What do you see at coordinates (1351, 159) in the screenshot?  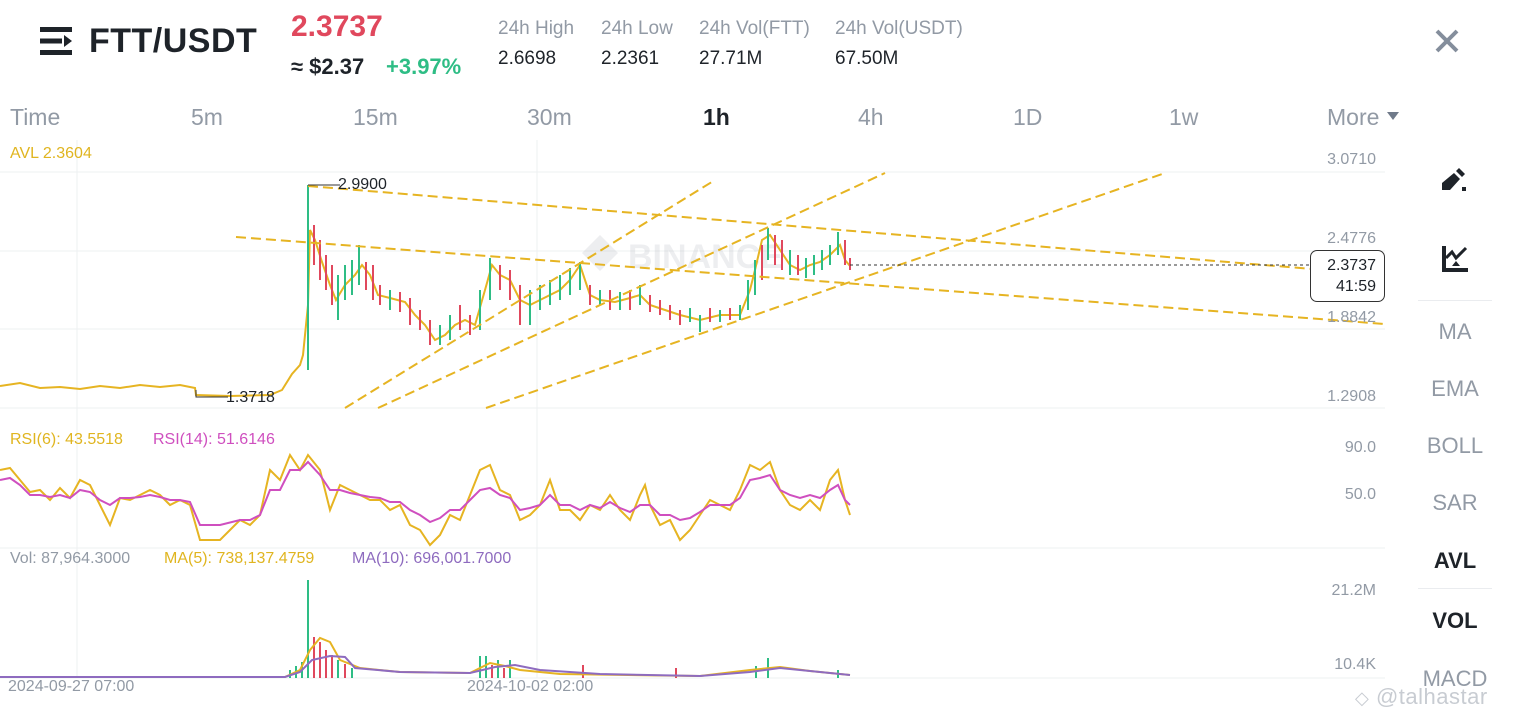 I see `price-axis-label: 3.0710` at bounding box center [1351, 159].